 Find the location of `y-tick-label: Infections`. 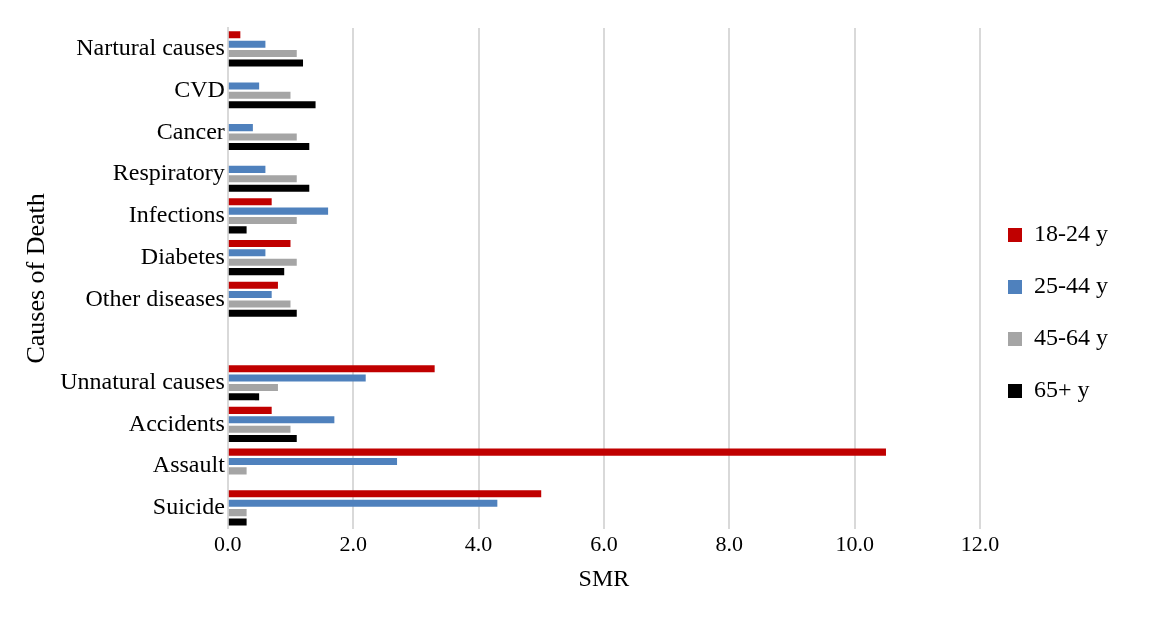

y-tick-label: Infections is located at coordinates (176, 214).